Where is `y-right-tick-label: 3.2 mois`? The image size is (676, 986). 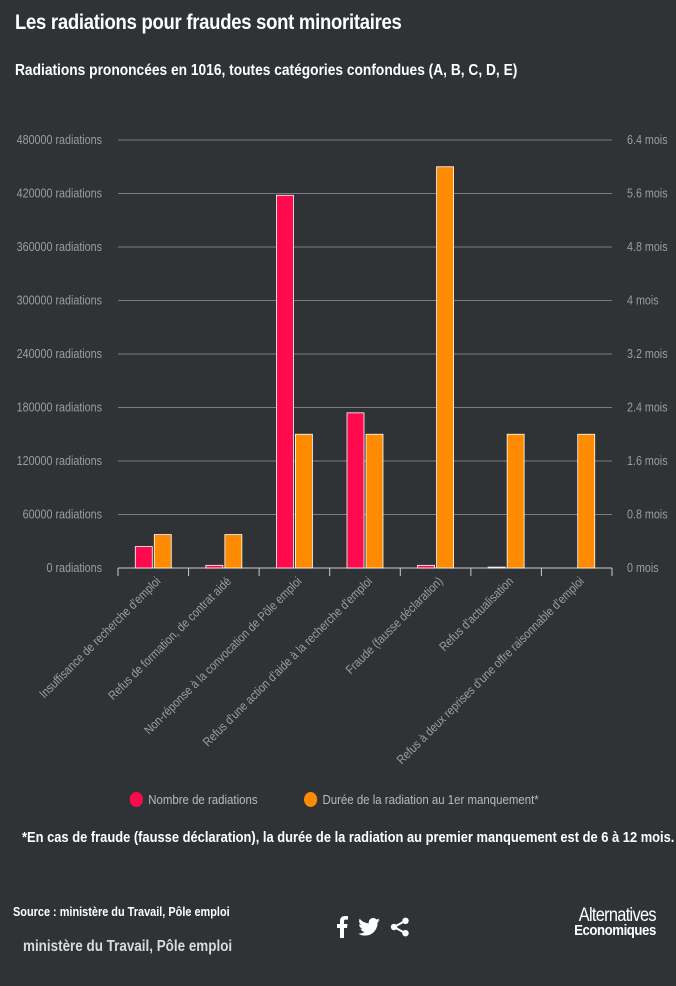 y-right-tick-label: 3.2 mois is located at coordinates (647, 354).